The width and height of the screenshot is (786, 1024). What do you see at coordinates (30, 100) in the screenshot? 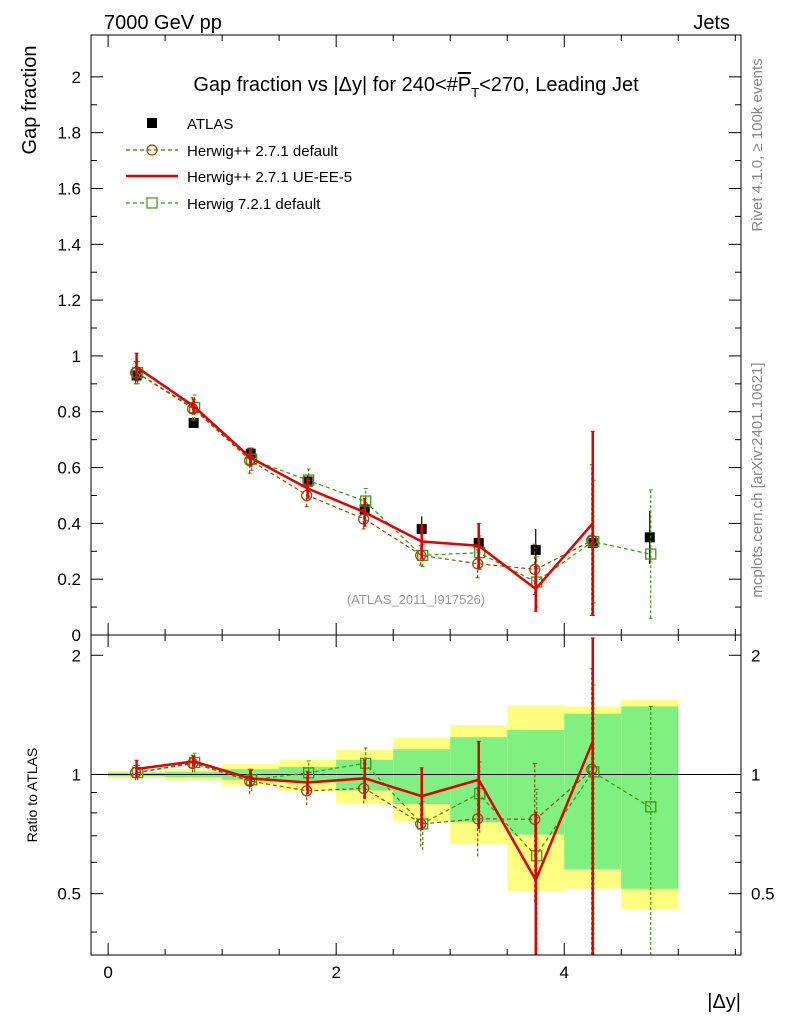
I see `y-axis-label: Gap fraction` at bounding box center [30, 100].